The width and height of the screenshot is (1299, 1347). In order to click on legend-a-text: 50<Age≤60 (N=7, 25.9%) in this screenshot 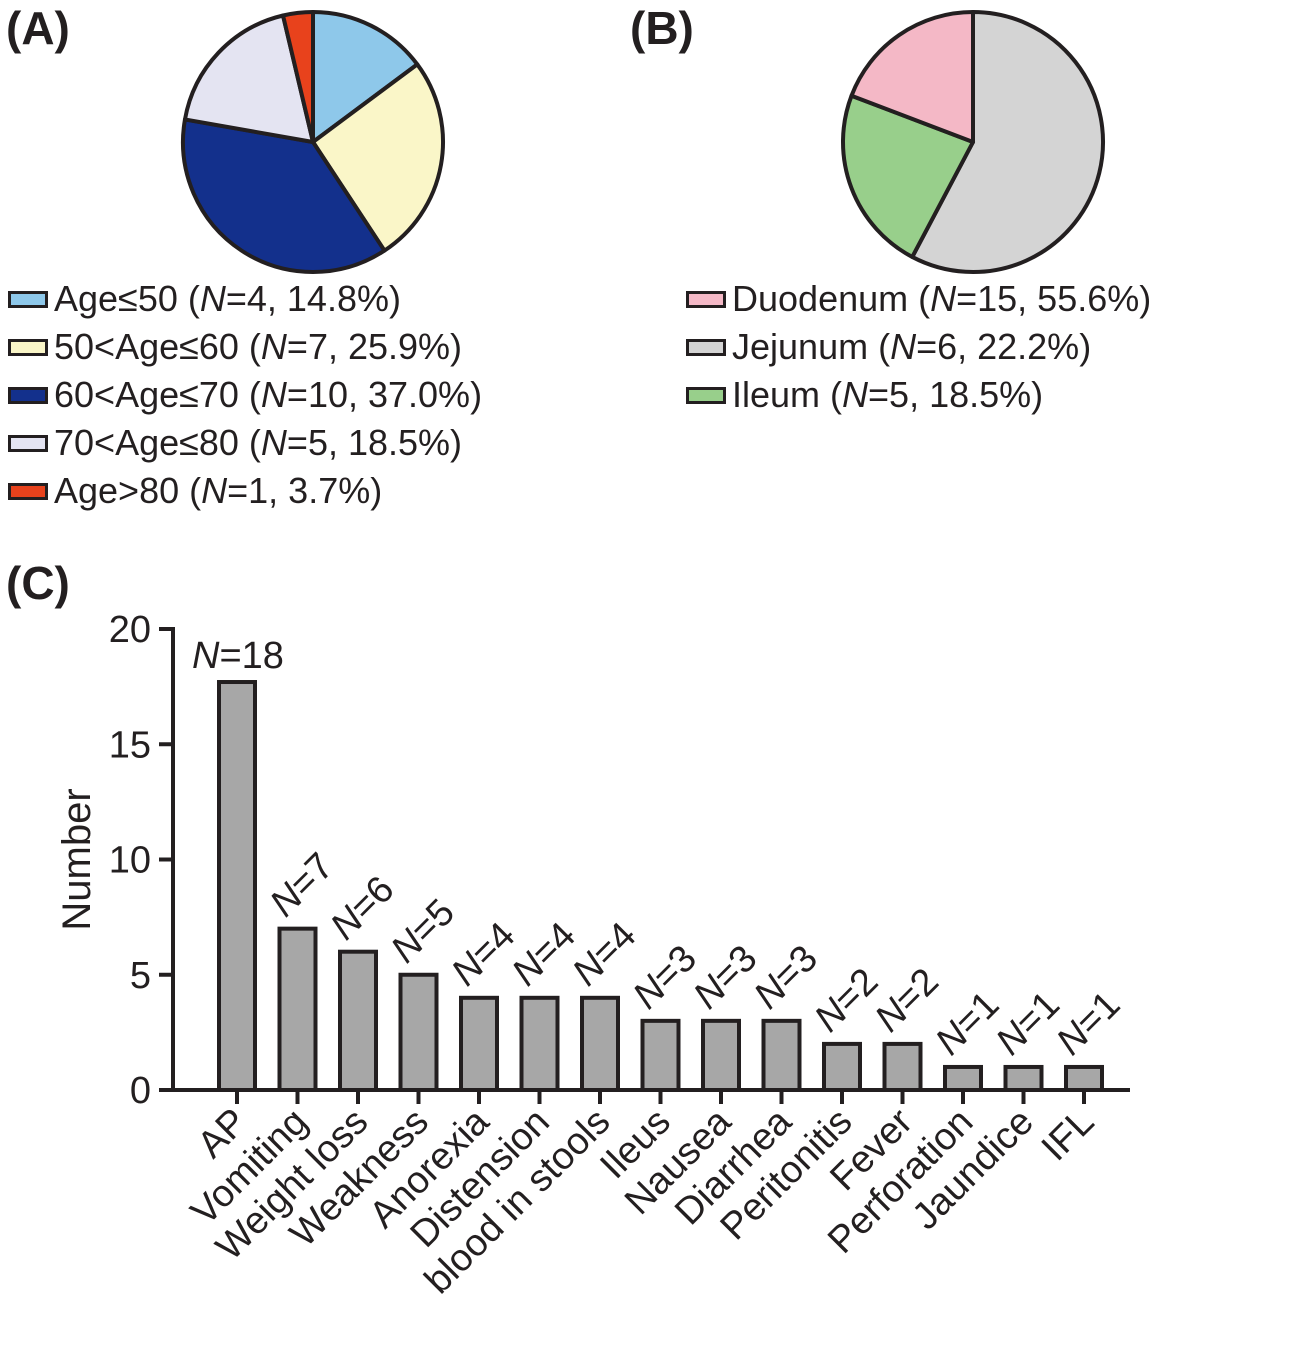, I will do `click(258, 347)`.